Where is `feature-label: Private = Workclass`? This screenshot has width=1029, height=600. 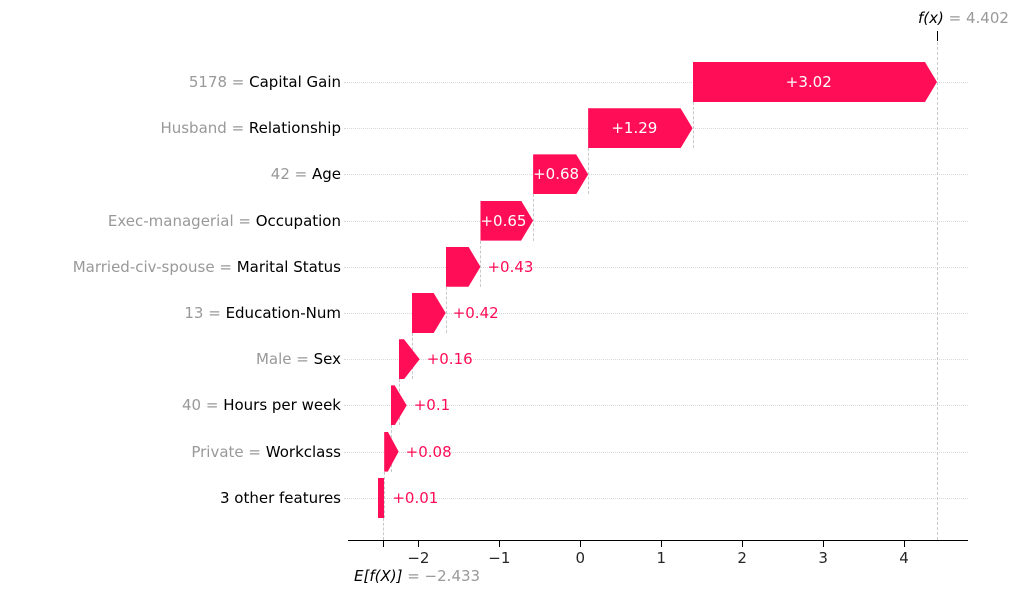
feature-label: Private = Workclass is located at coordinates (170, 452).